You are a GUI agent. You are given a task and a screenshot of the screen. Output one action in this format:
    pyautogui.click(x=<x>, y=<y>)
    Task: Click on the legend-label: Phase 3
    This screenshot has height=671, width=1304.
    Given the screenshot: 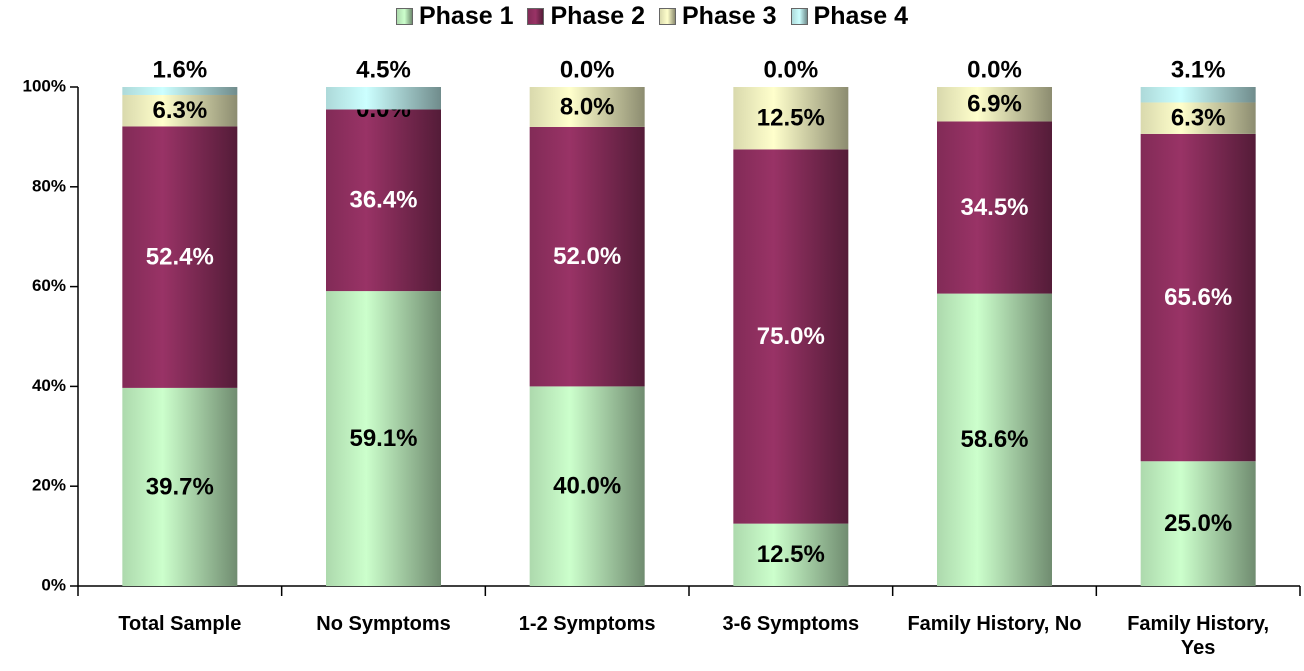 What is the action you would take?
    pyautogui.click(x=729, y=16)
    